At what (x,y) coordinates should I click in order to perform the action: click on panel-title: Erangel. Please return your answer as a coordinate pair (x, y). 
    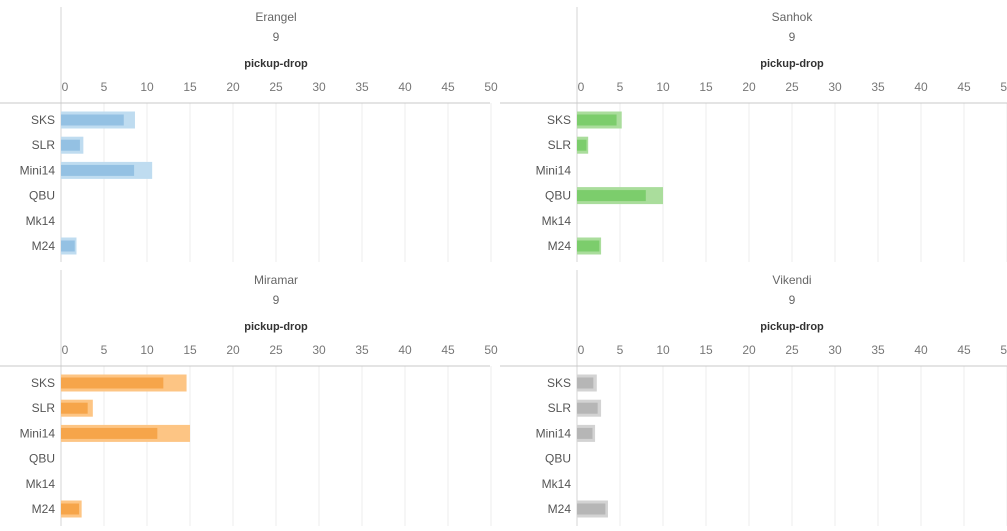
    Looking at the image, I should click on (275, 17).